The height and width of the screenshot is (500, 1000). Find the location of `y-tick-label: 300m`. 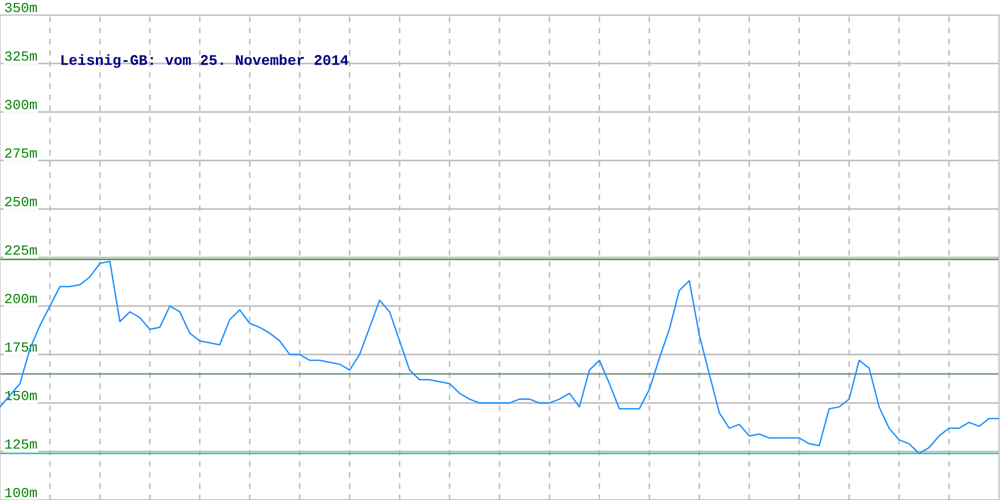

y-tick-label: 300m is located at coordinates (21, 105).